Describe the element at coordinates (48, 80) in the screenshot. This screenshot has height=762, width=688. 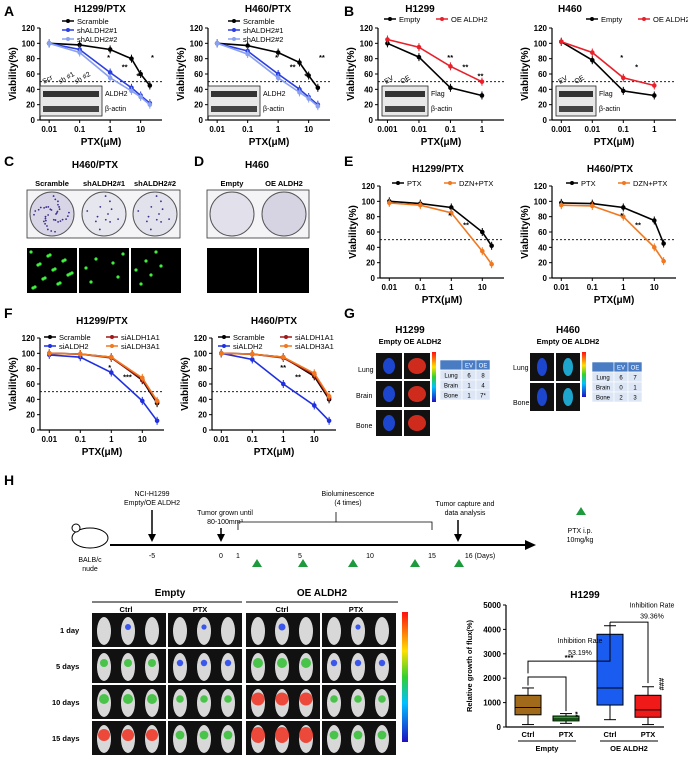
I see `blot-lane-label: Scr` at that location.